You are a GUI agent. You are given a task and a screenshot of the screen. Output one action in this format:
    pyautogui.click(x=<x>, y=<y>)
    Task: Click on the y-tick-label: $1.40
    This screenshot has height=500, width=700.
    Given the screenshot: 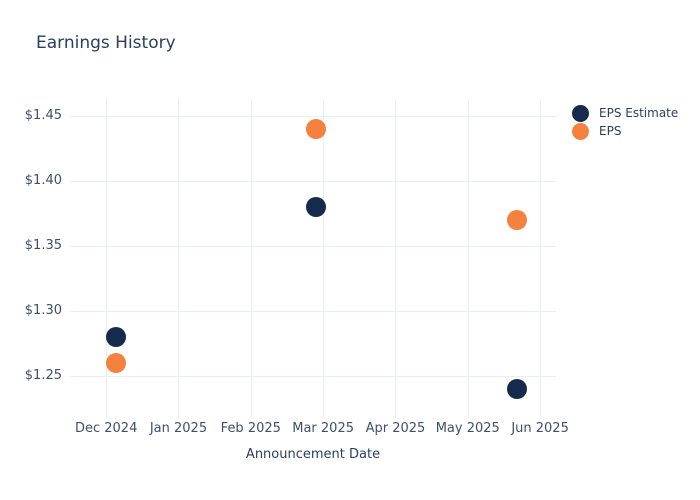 What is the action you would take?
    pyautogui.click(x=43, y=180)
    